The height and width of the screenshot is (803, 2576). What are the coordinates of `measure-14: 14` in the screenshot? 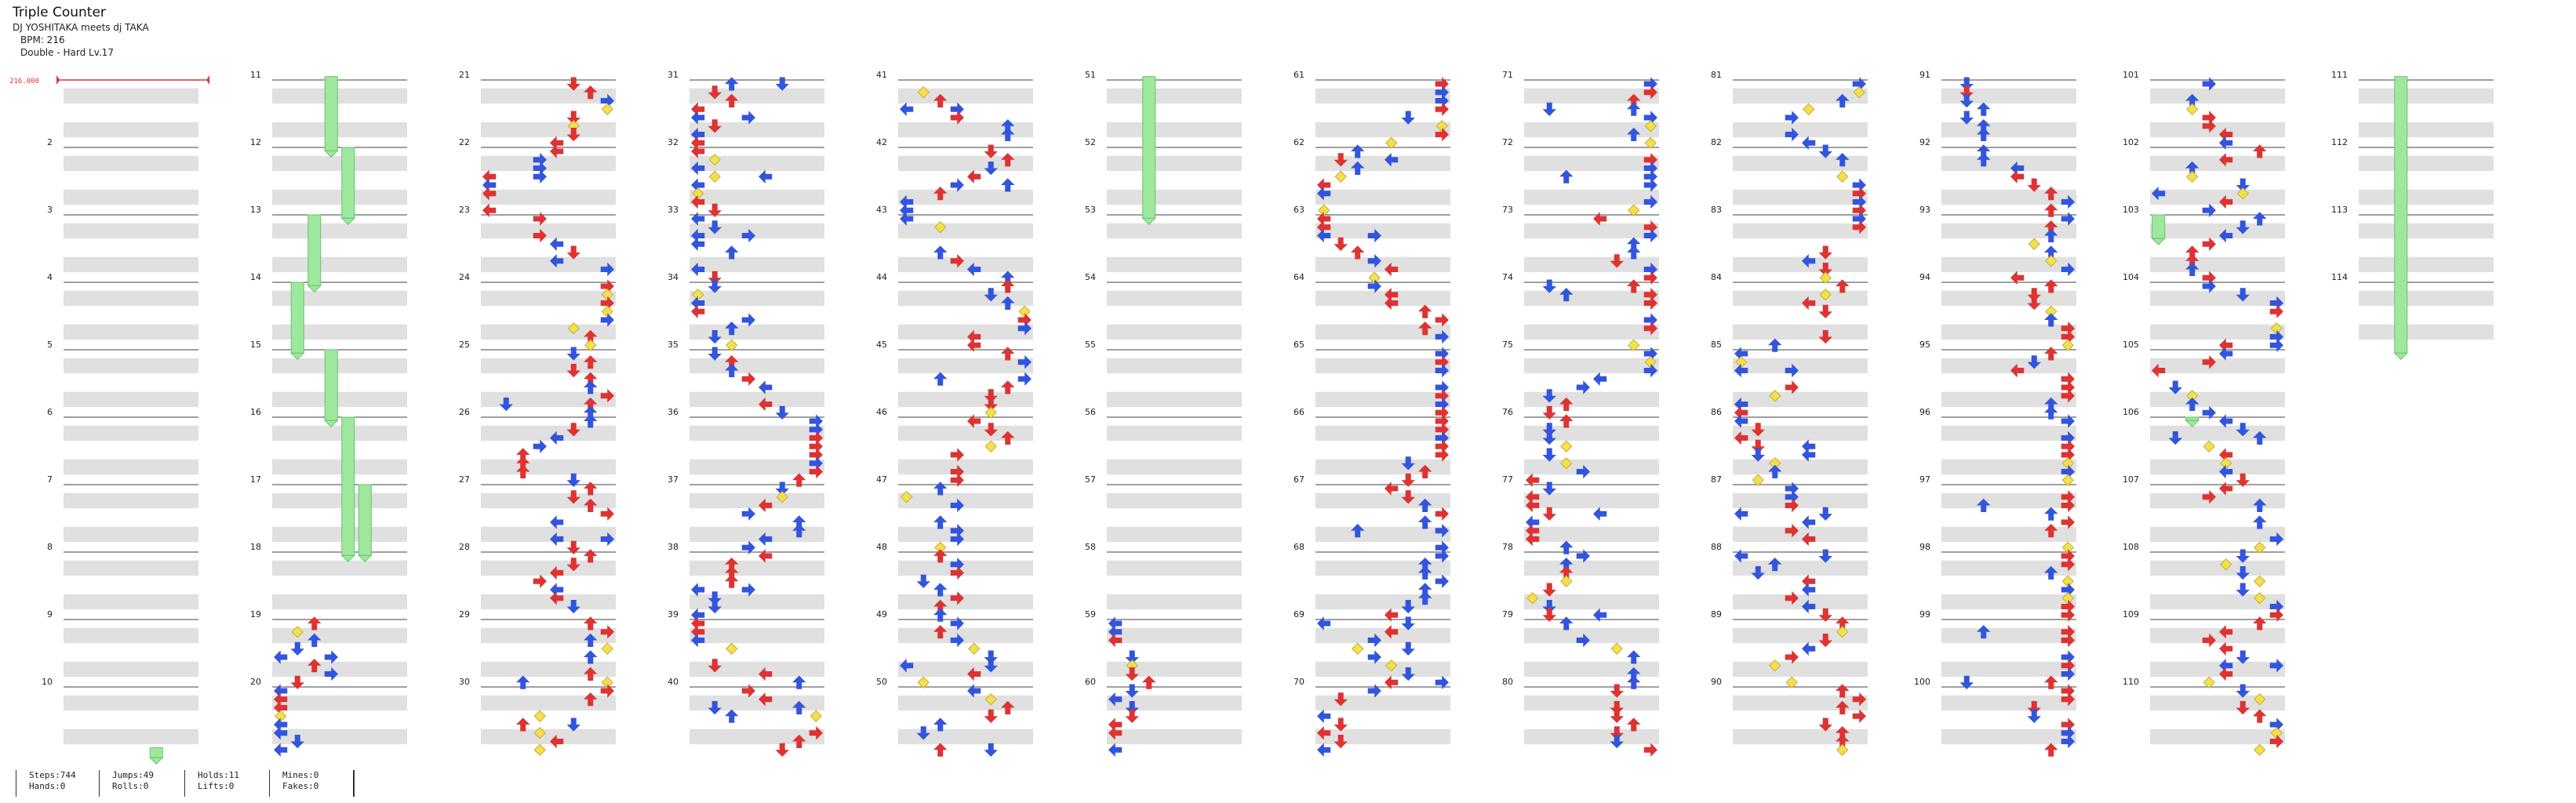 It's located at (328, 306).